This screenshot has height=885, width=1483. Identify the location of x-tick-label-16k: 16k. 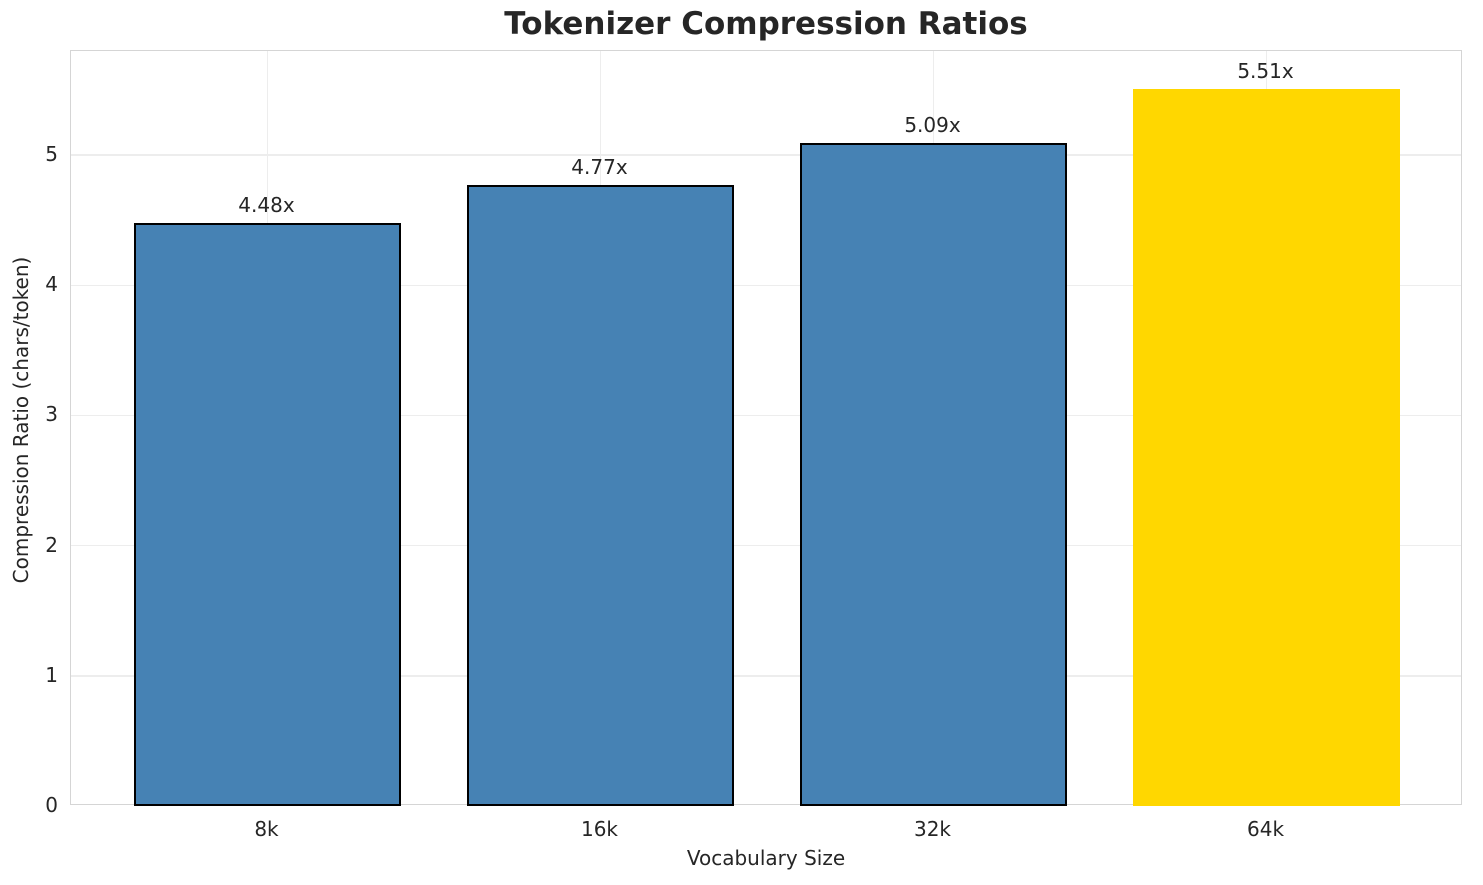
(599, 829).